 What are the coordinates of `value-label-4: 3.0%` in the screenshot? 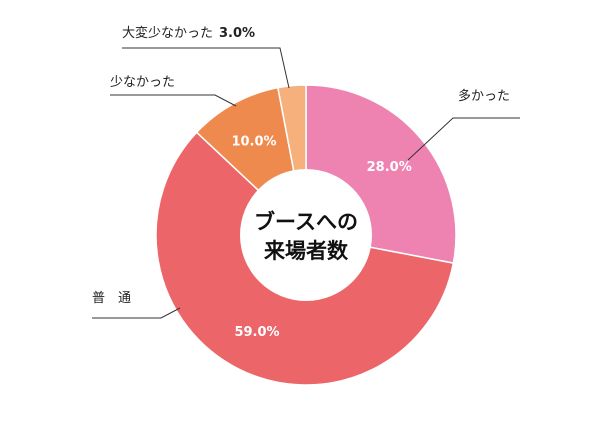 It's located at (237, 33).